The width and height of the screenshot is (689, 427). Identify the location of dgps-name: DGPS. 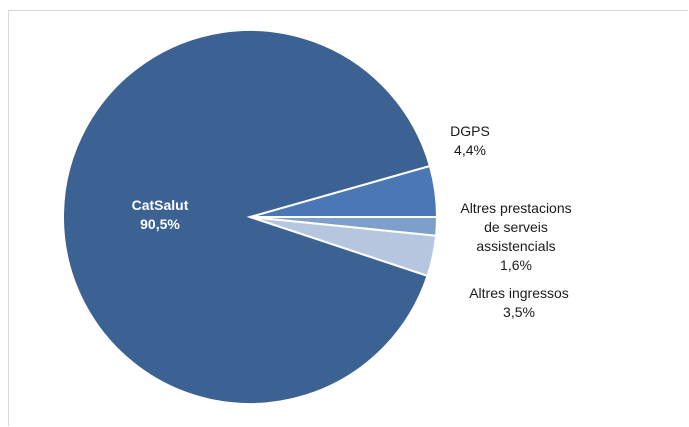
(470, 131).